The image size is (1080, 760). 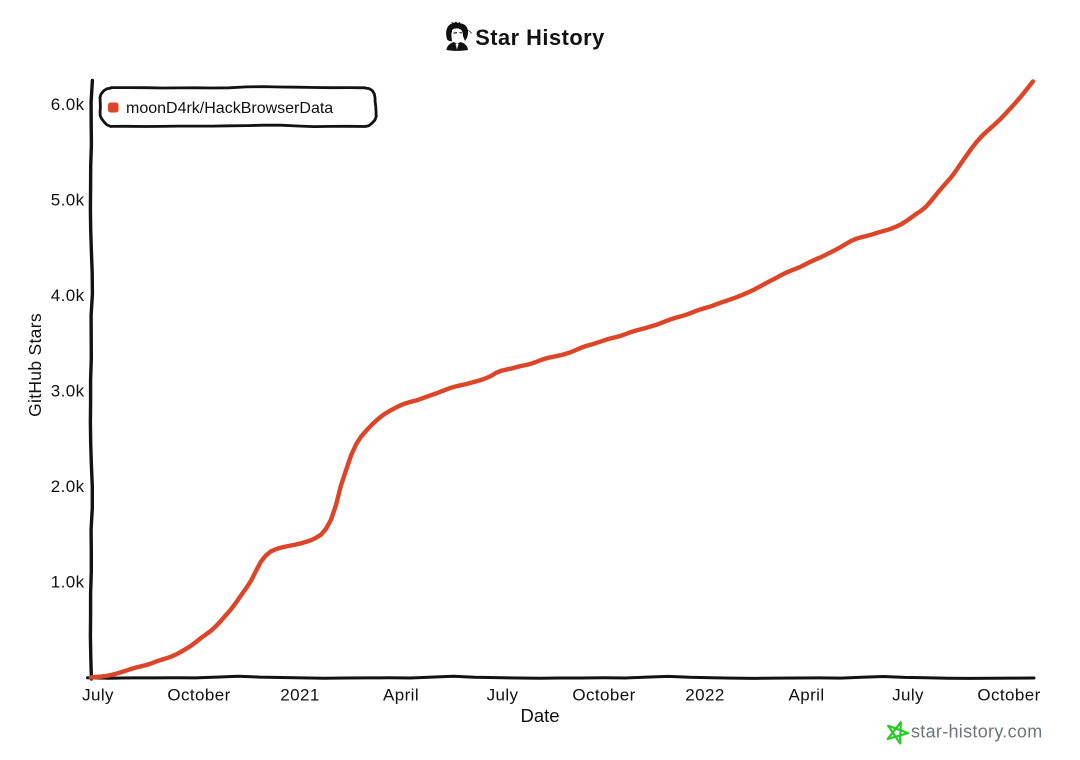 I want to click on svg-text: 2022, so click(x=704, y=695).